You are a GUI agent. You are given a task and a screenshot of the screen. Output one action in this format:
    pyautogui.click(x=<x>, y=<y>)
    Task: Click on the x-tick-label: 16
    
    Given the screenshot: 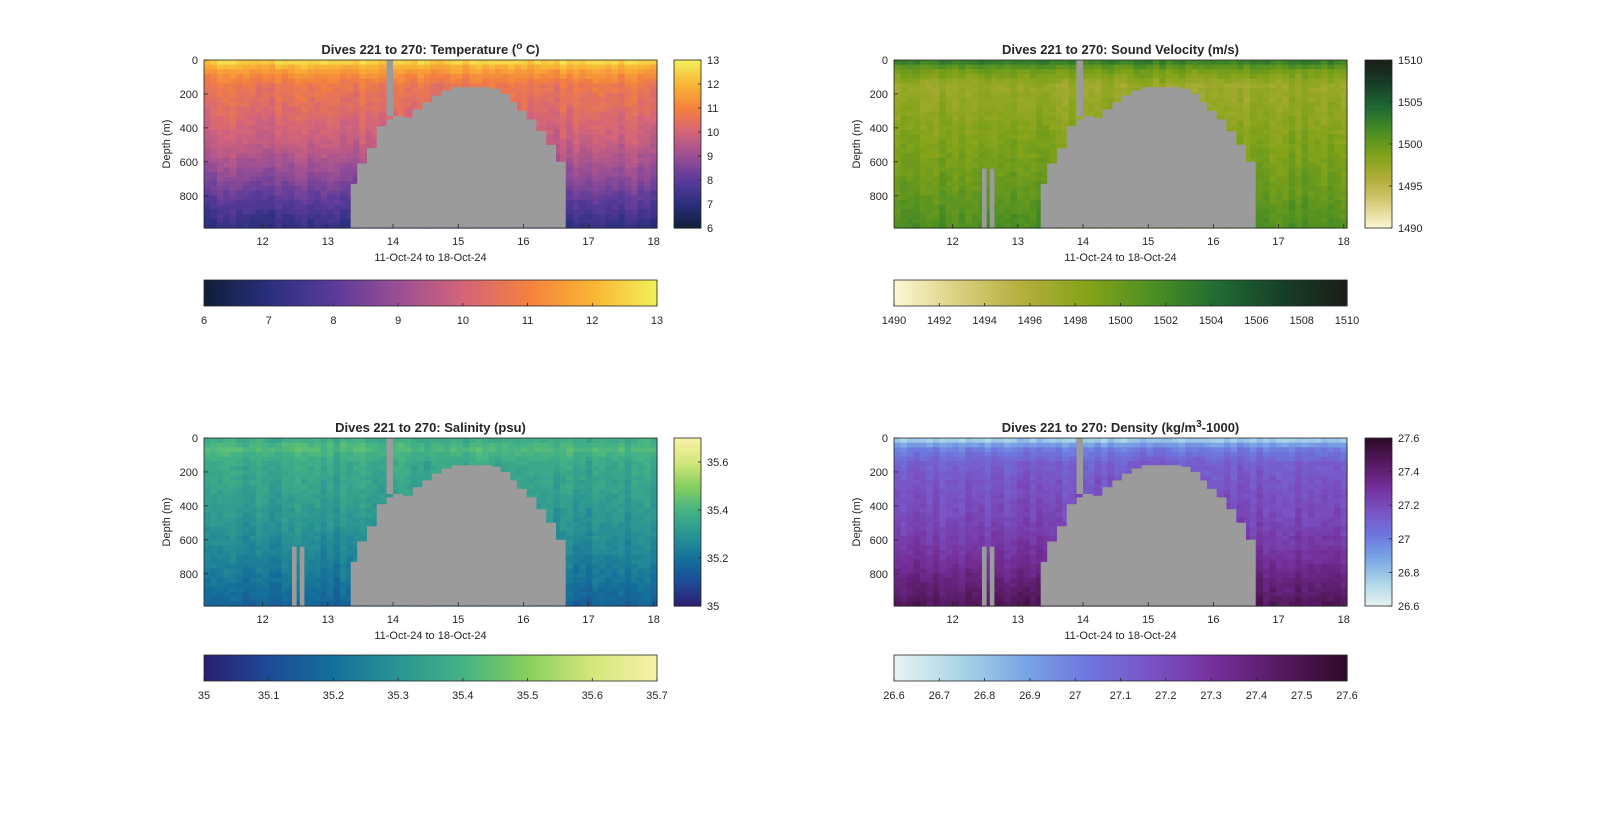 What is the action you would take?
    pyautogui.click(x=523, y=242)
    